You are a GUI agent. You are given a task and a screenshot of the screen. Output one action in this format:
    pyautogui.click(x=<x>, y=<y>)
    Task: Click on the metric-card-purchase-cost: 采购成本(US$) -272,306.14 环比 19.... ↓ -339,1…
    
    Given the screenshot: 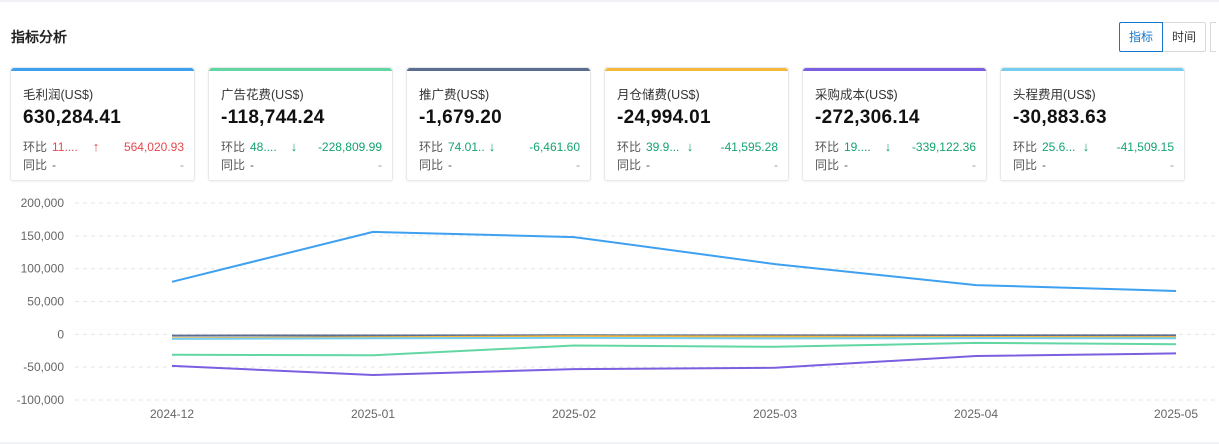 What is the action you would take?
    pyautogui.click(x=894, y=124)
    